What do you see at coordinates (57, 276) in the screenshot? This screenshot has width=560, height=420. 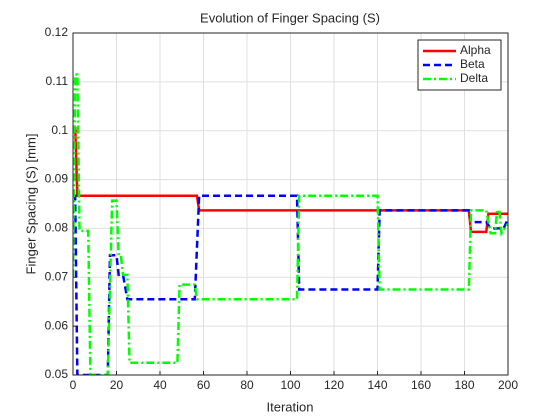 I see `y-tick-label: 0.07` at bounding box center [57, 276].